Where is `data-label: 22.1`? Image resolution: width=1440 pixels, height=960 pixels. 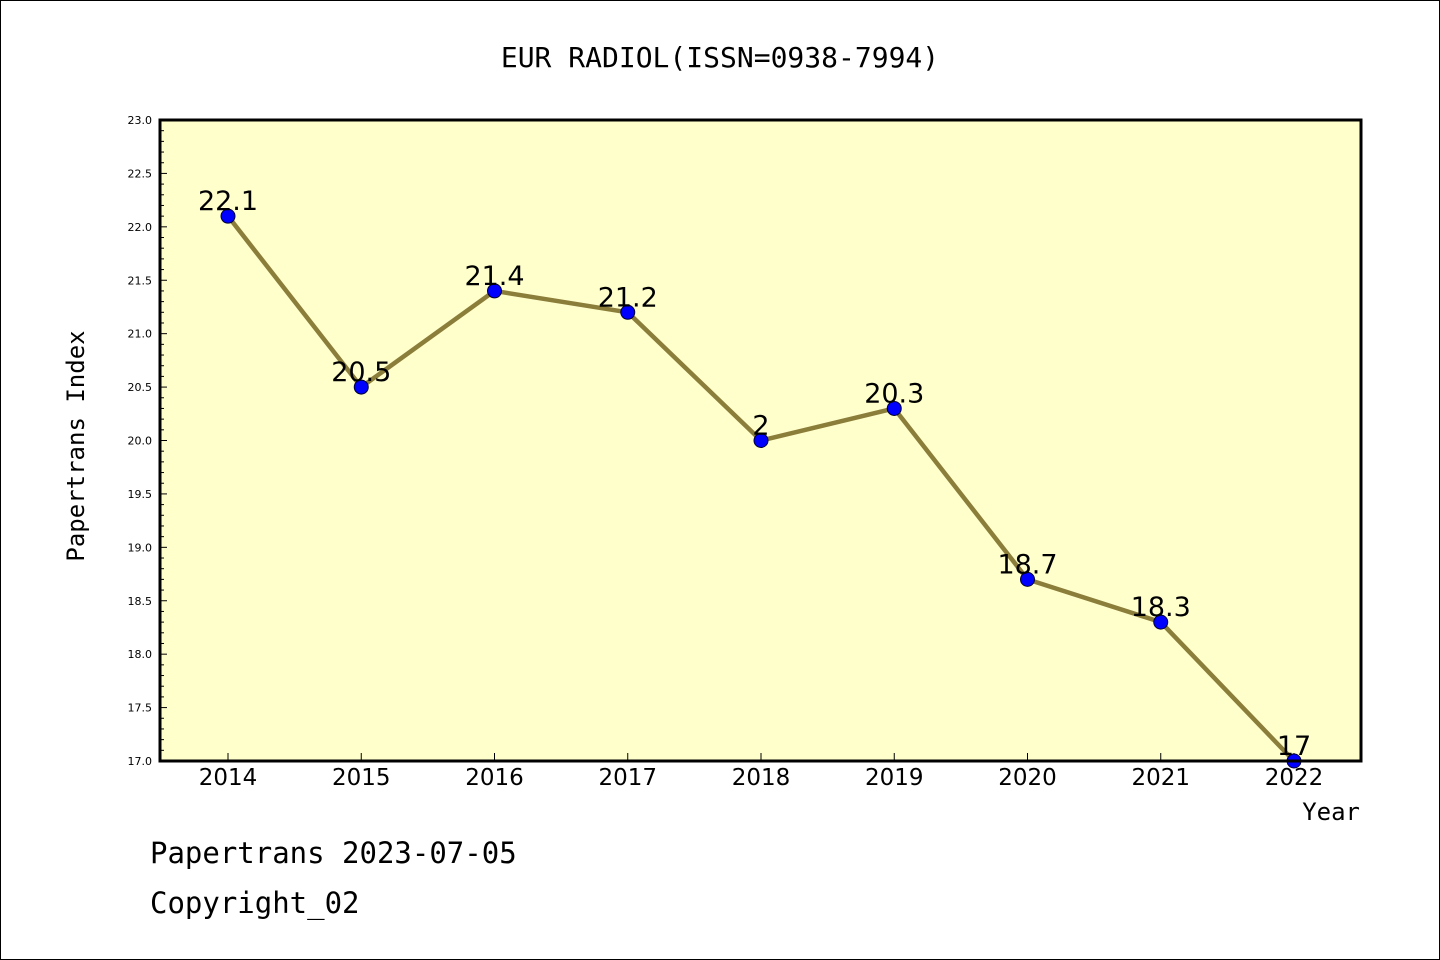
data-label: 22.1 is located at coordinates (228, 201).